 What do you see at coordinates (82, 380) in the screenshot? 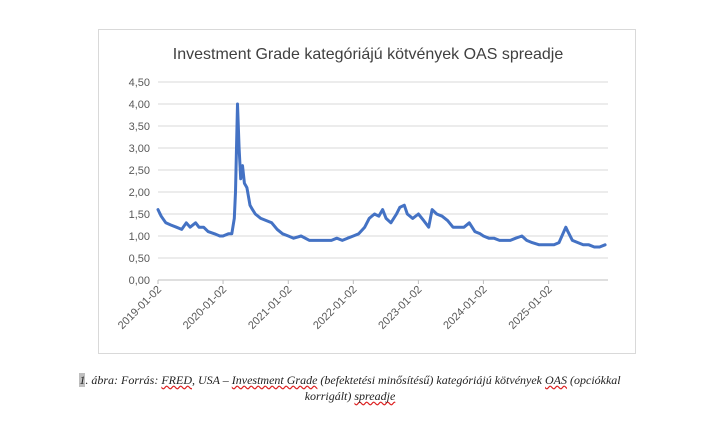
I see `caption-number: 1` at bounding box center [82, 380].